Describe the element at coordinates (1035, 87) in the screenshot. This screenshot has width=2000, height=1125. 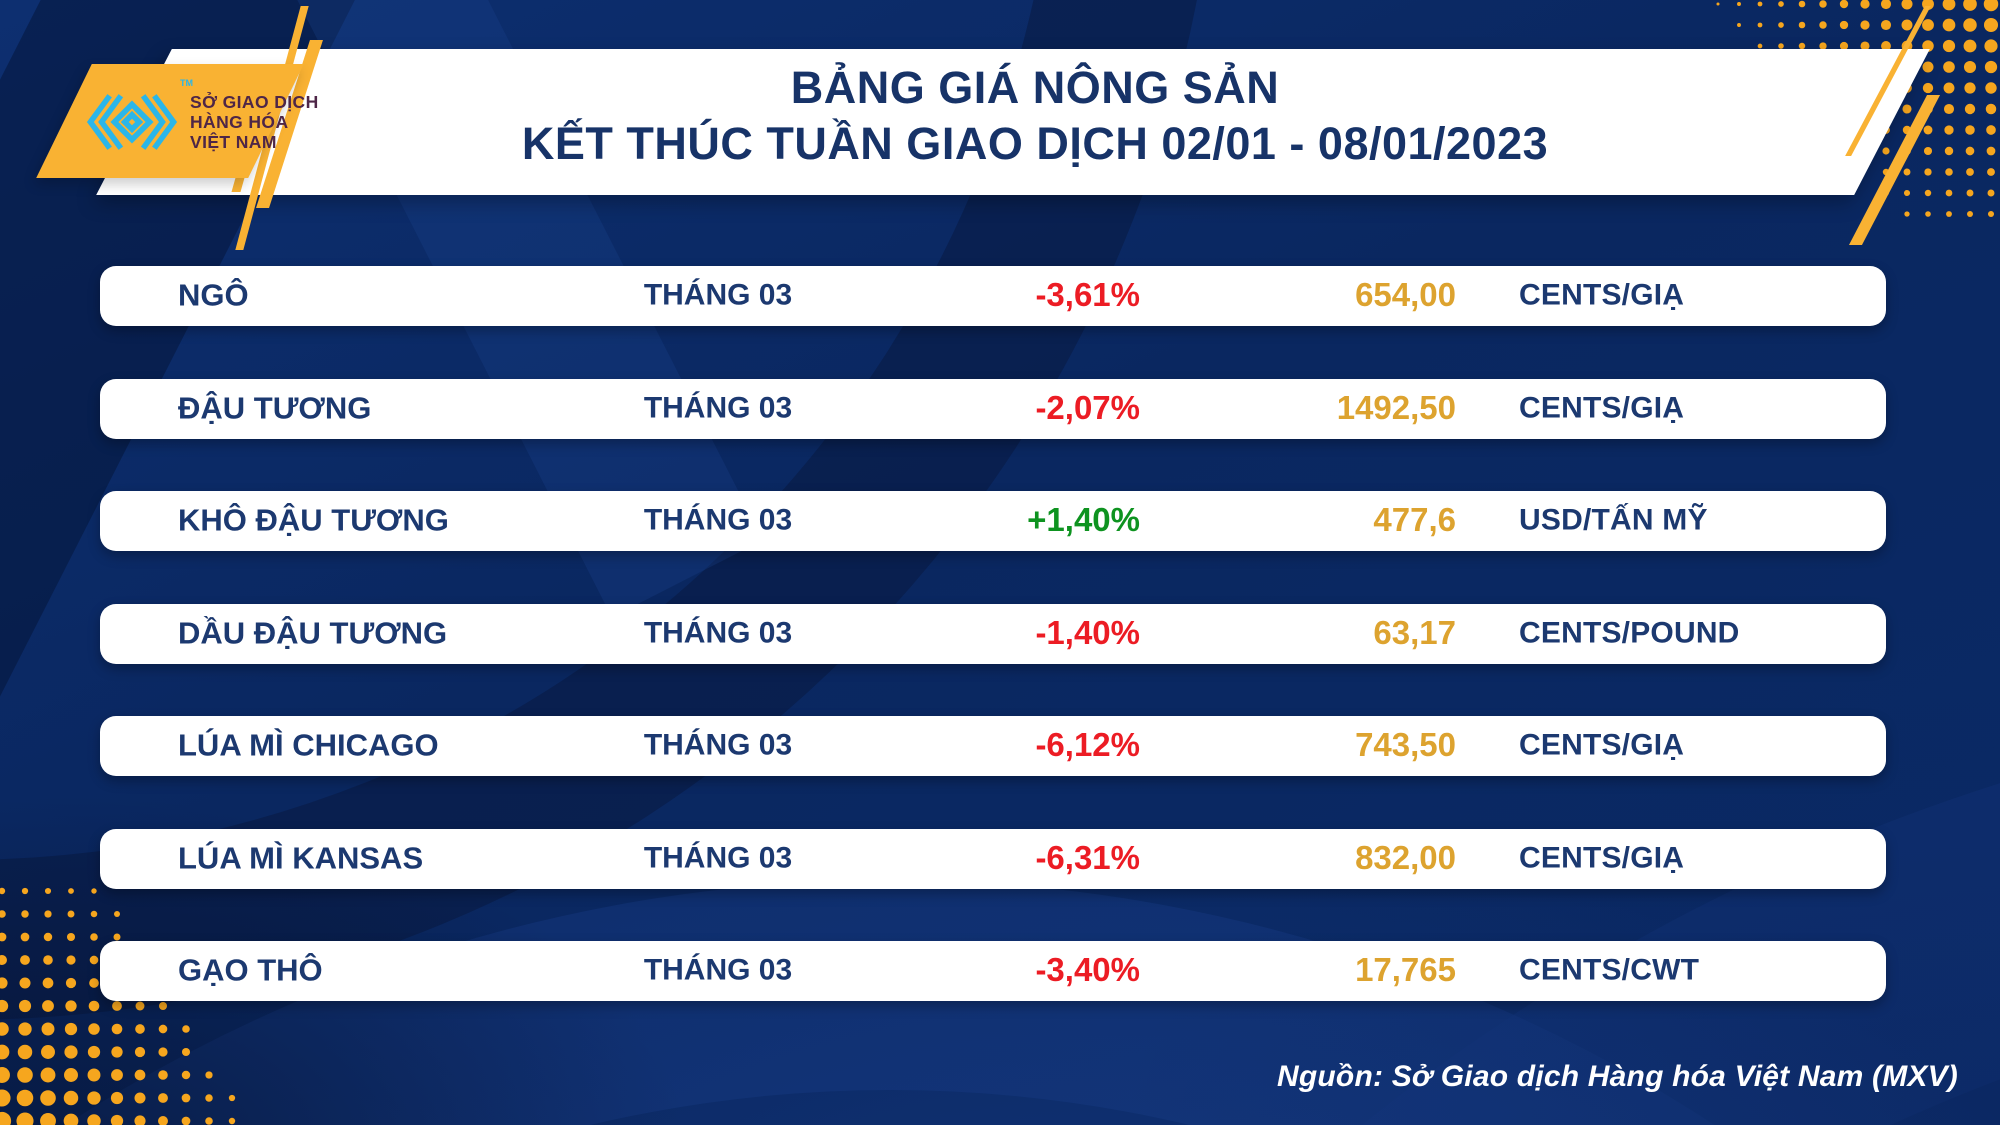
I see `page-title: BẢNG GIÁ NÔNG SẢN` at that location.